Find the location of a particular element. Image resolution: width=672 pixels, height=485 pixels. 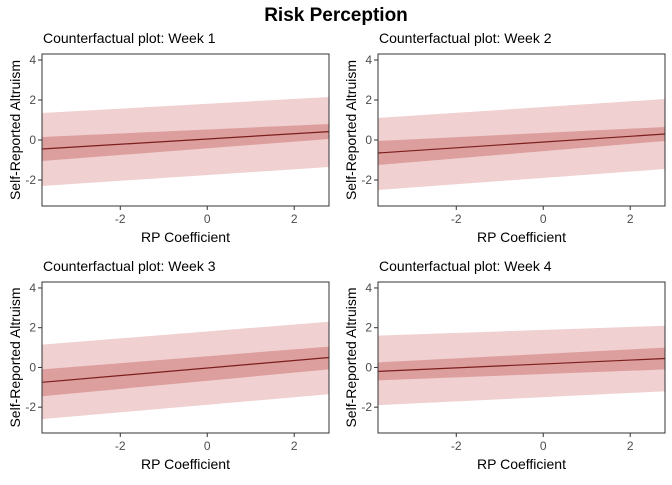

panel-title: Counterfactual plot: Week 3 is located at coordinates (129, 266).